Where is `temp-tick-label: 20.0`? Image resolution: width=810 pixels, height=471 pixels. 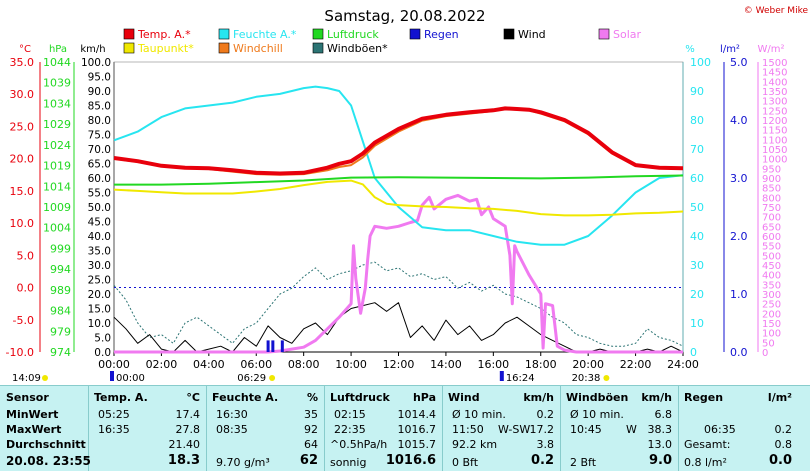
temp-tick-label: 20.0 is located at coordinates (22, 159).